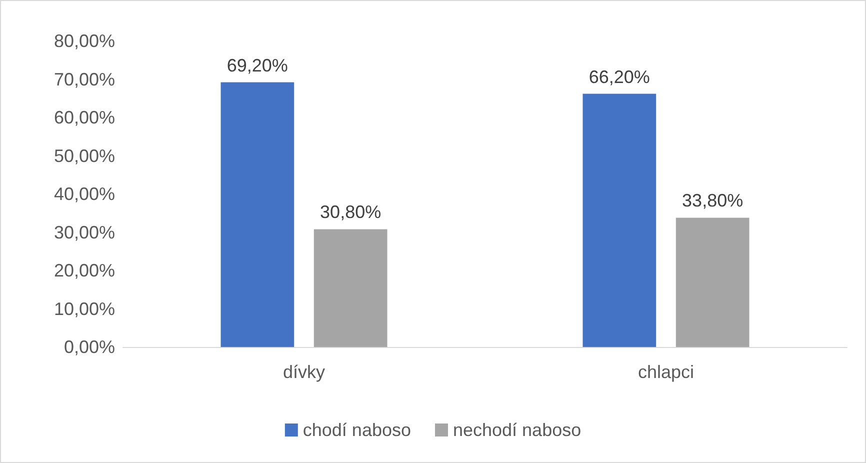 This screenshot has width=866, height=463. I want to click on y-tick-label: 70,00%, so click(84, 79).